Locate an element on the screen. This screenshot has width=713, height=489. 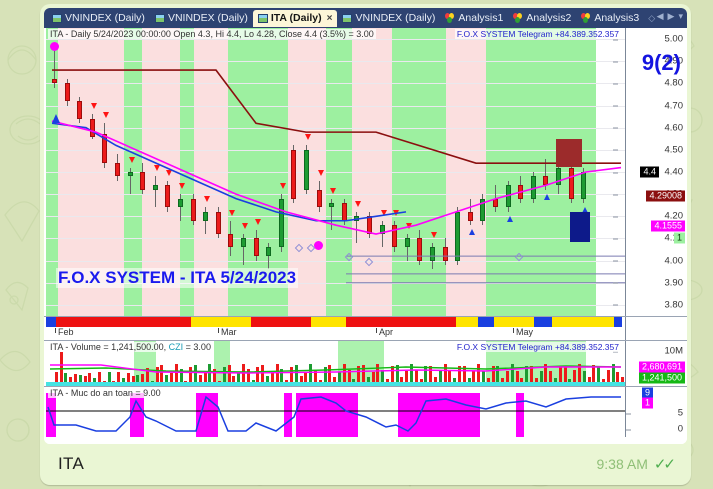
tab-next-icon: ▶ is located at coordinates (671, 16).